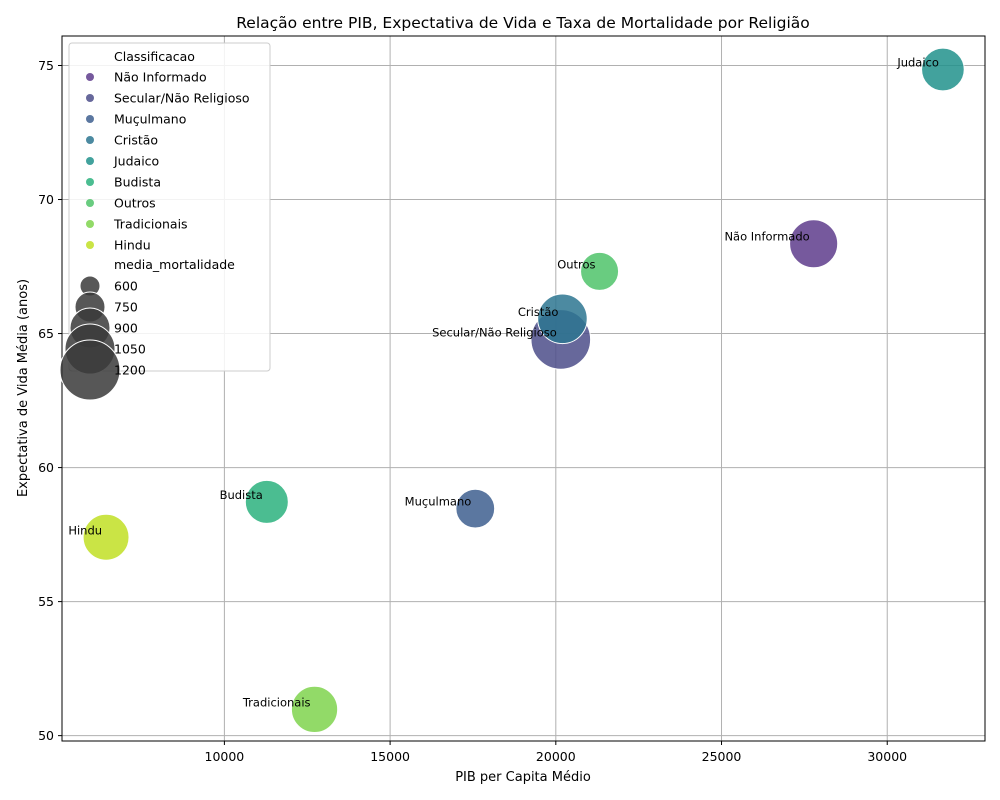 Image resolution: width=1000 pixels, height=800 pixels. I want to click on point-label: Outros, so click(576, 264).